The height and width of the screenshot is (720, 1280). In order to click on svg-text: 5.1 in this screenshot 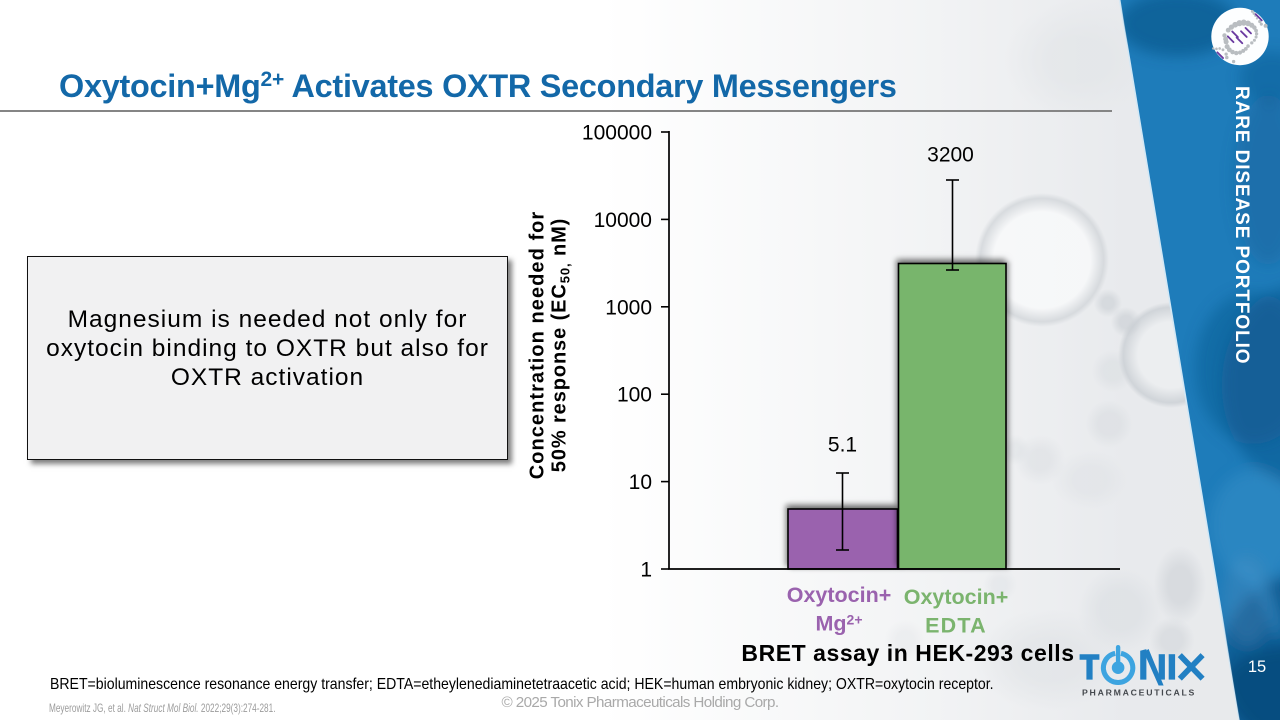, I will do `click(842, 445)`.